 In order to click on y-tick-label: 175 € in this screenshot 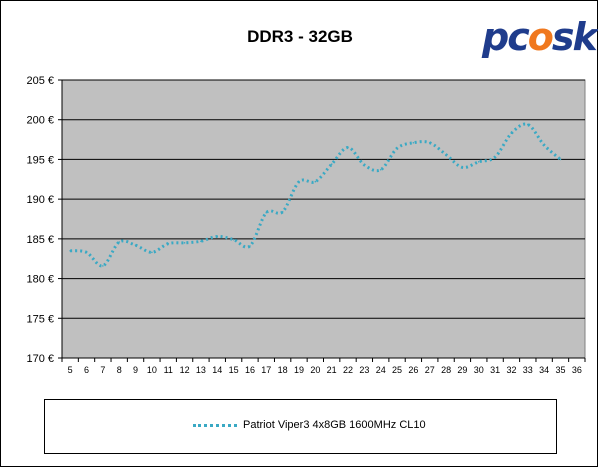, I will do `click(40, 319)`.